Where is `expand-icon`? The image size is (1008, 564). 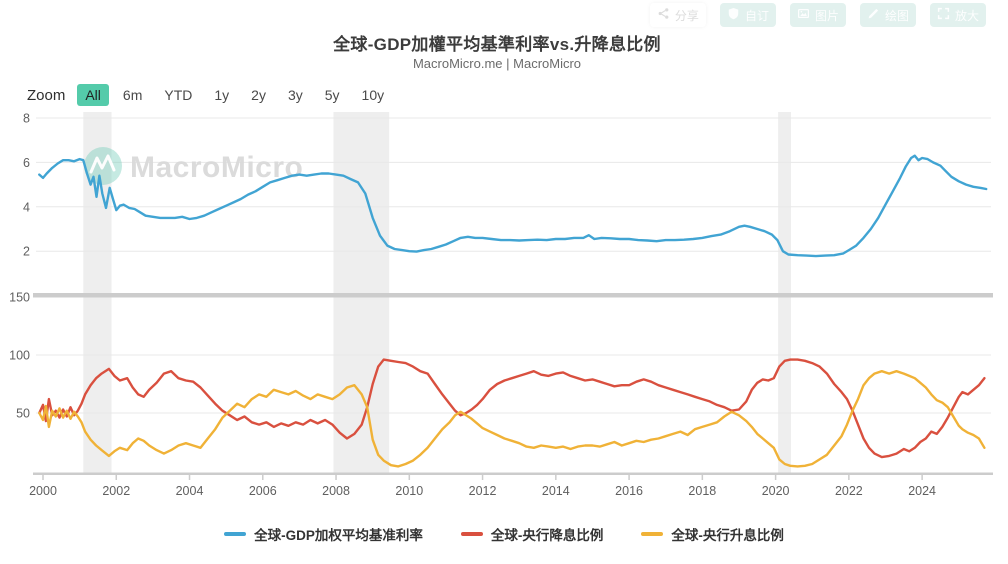 expand-icon is located at coordinates (943, 15).